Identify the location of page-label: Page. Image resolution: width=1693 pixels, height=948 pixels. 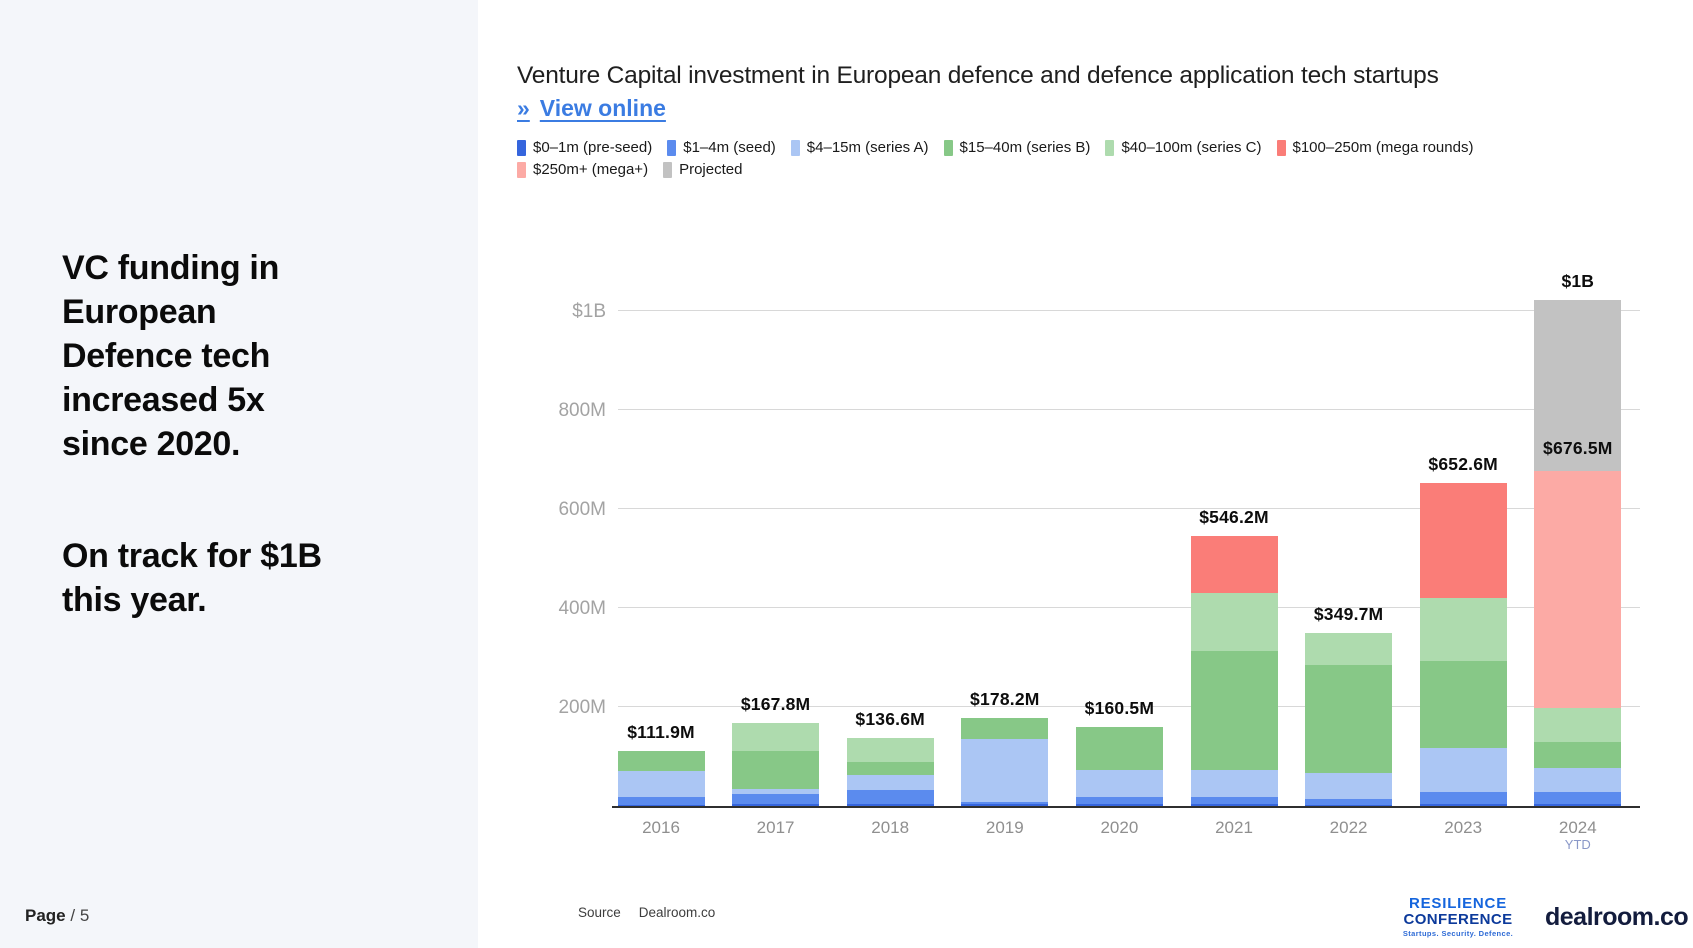
(45, 915).